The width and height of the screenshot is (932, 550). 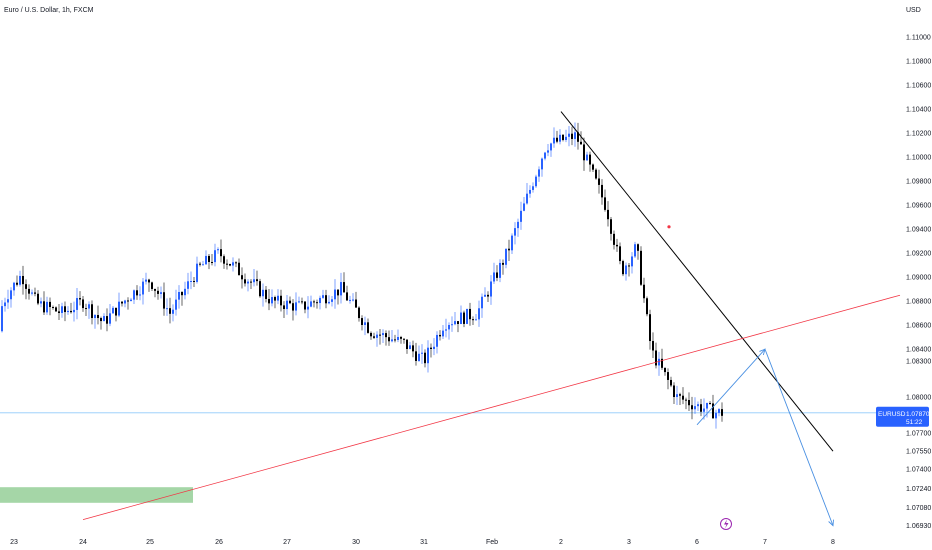 What do you see at coordinates (561, 542) in the screenshot?
I see `x-tick-label: 2` at bounding box center [561, 542].